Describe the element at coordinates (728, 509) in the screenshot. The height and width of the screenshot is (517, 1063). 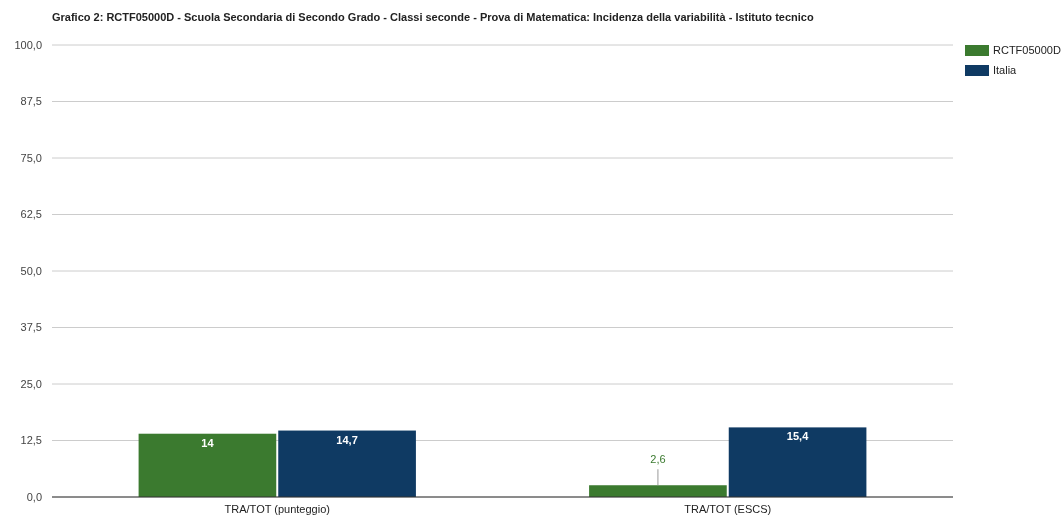
I see `x-tick-label: TRA/TOT (ESCS)` at that location.